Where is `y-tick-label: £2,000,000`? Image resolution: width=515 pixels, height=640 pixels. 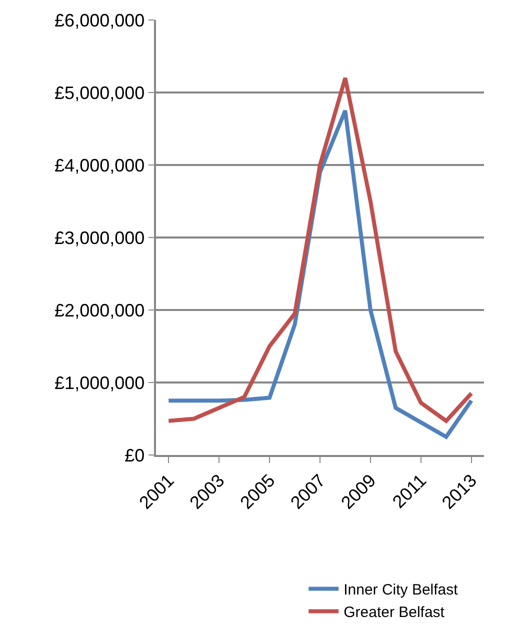
y-tick-label: £2,000,000 is located at coordinates (99, 310).